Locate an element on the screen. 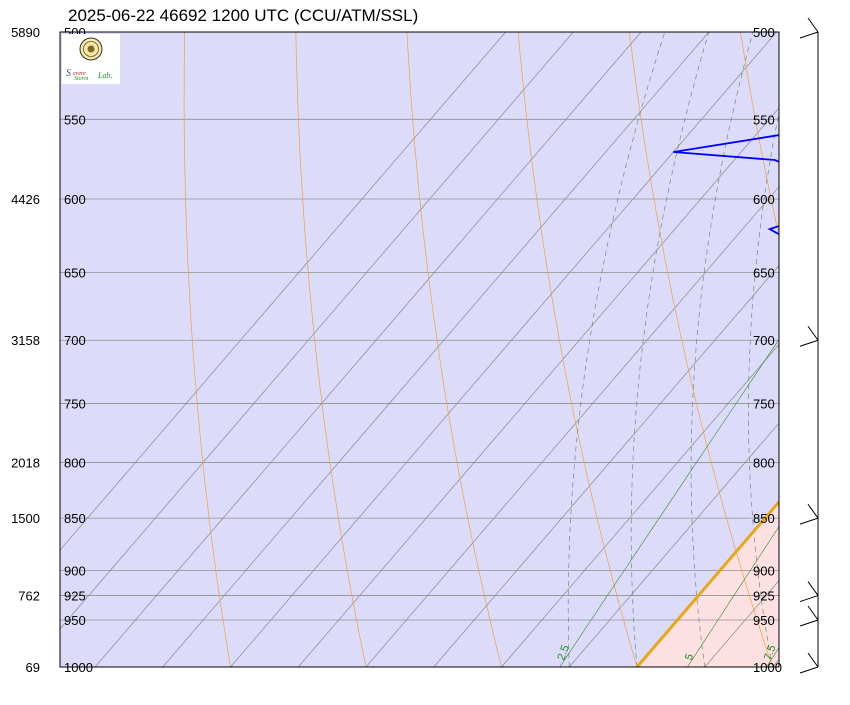 This screenshot has width=850, height=705. svg-text: Lab. is located at coordinates (104, 75).